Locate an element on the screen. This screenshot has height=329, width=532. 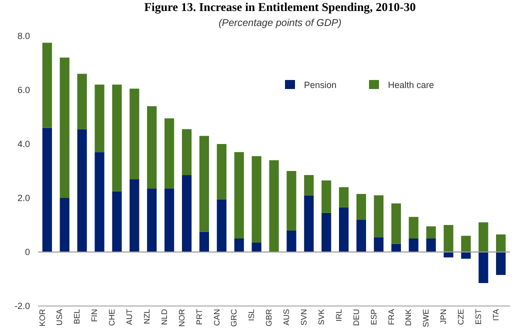
x-tick-label: SWE is located at coordinates (426, 318).